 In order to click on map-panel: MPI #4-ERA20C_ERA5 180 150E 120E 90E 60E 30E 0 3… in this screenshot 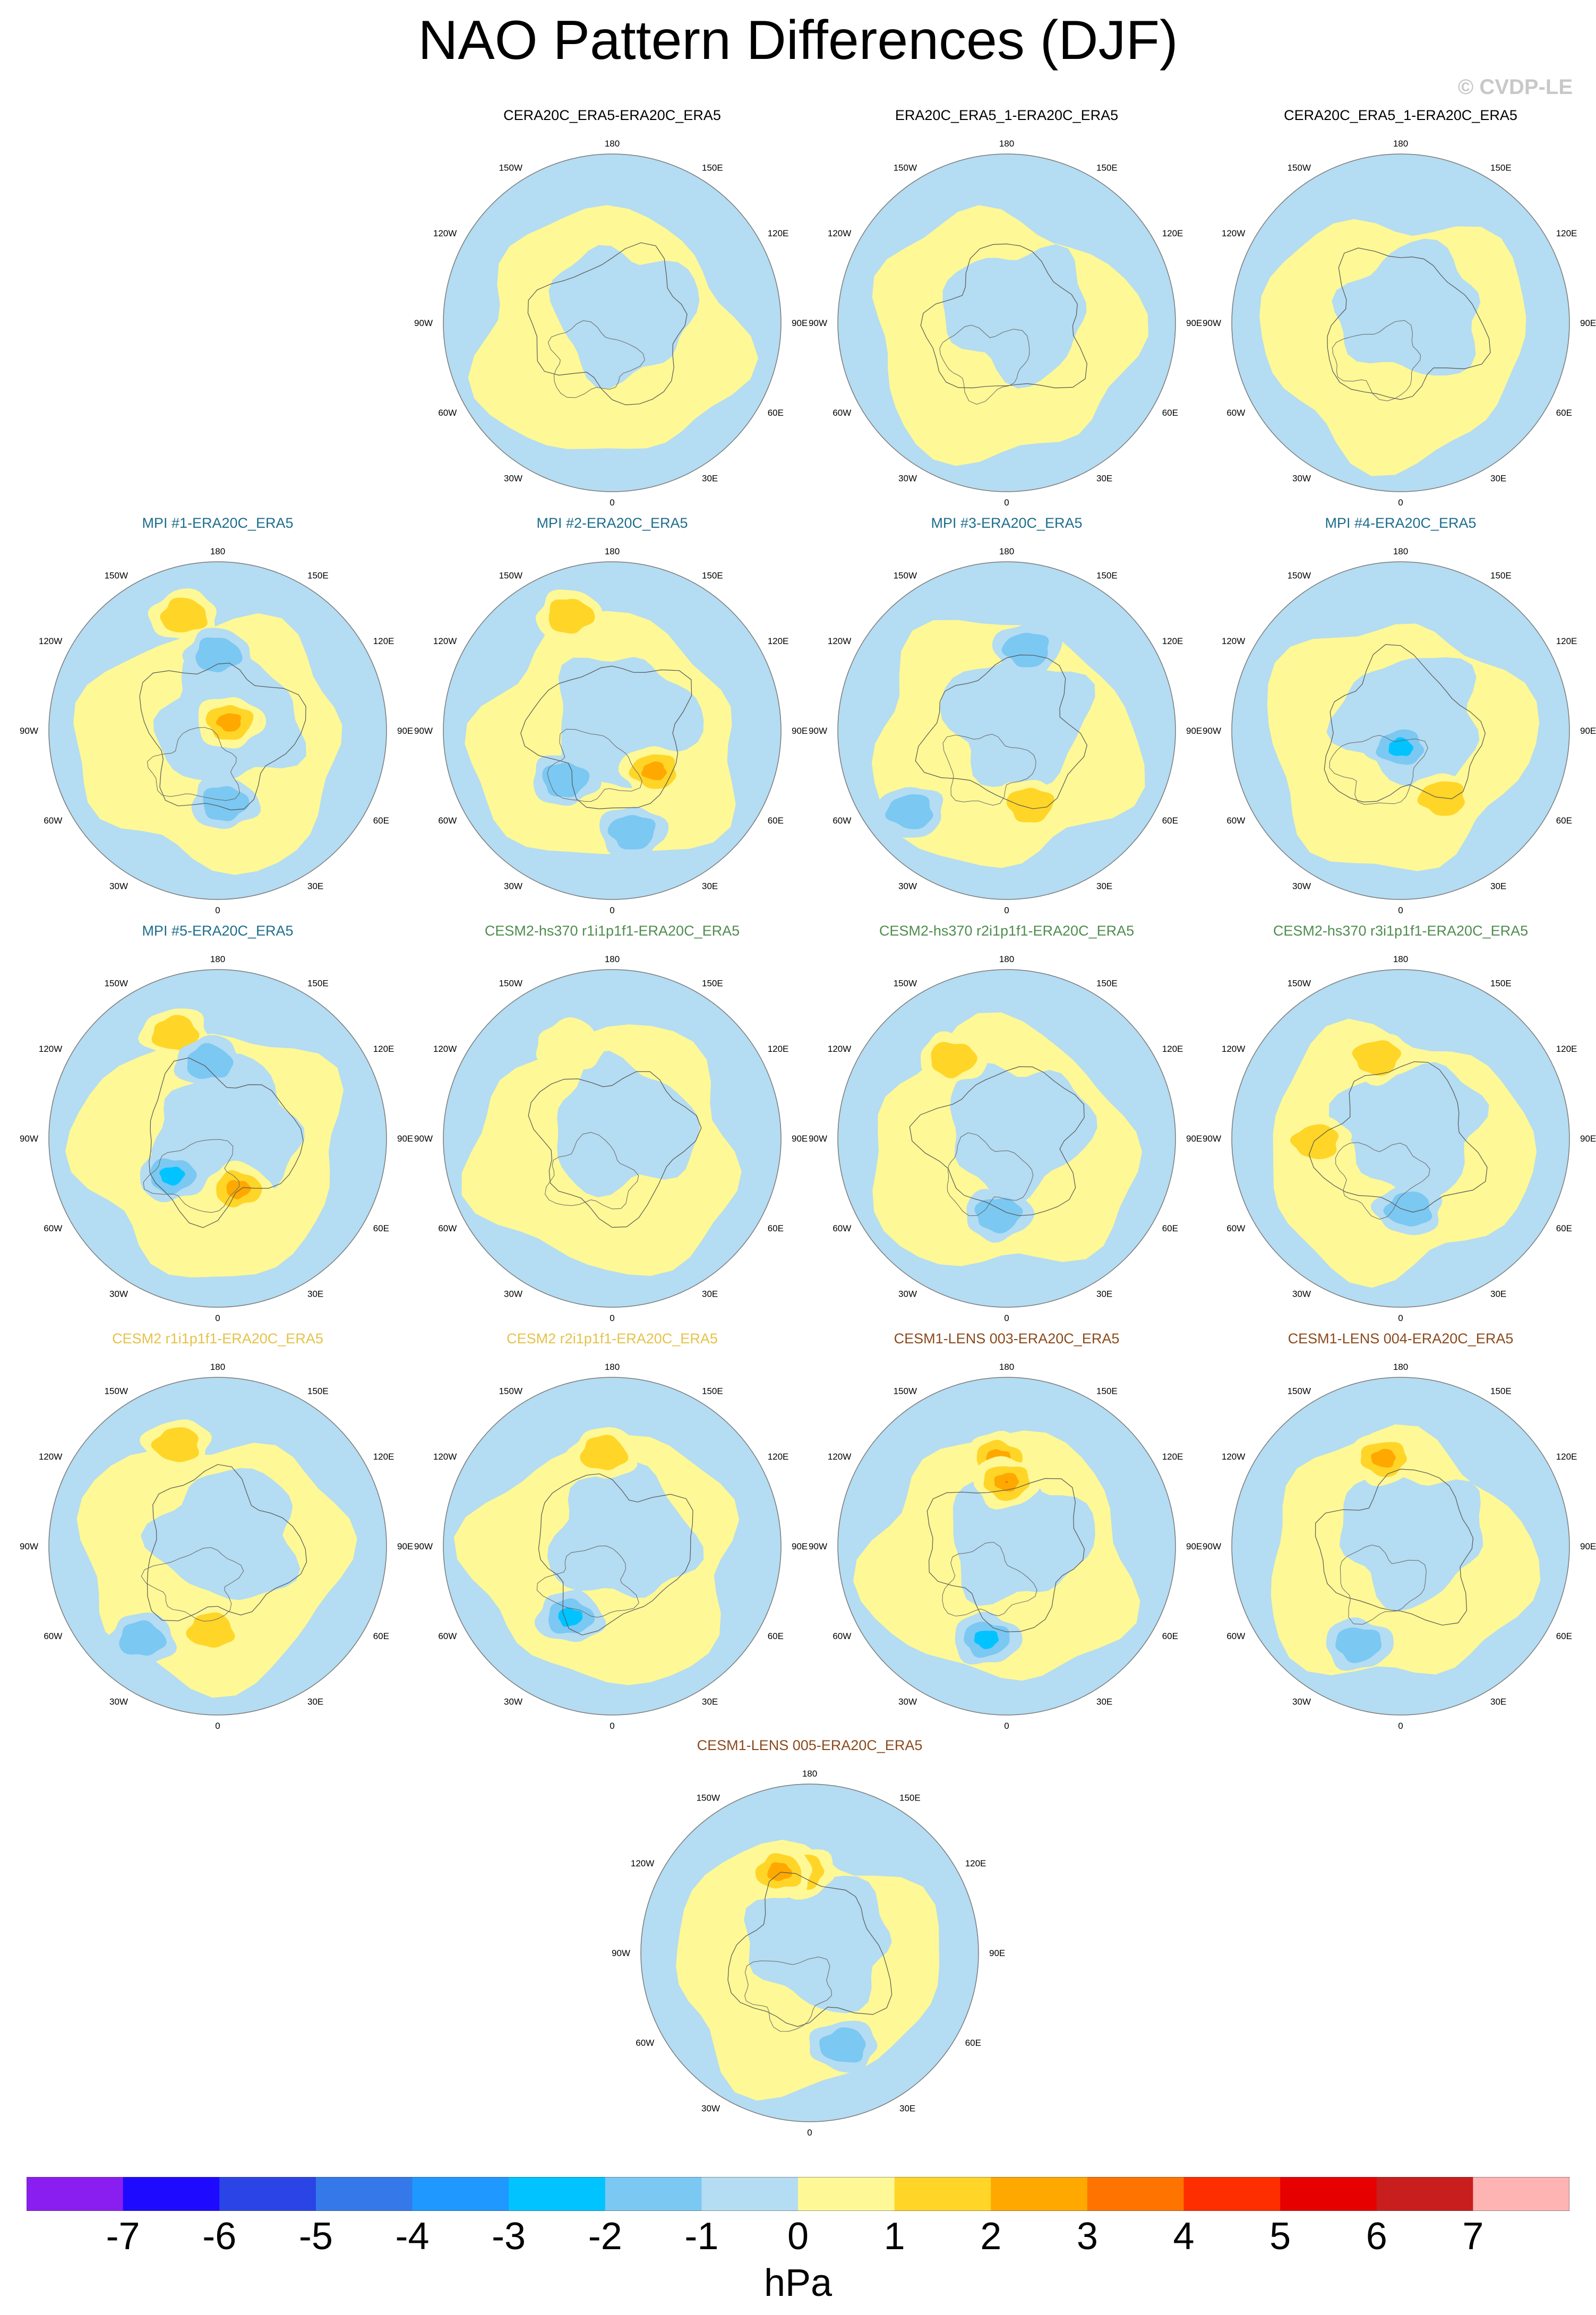, I will do `click(1400, 718)`.